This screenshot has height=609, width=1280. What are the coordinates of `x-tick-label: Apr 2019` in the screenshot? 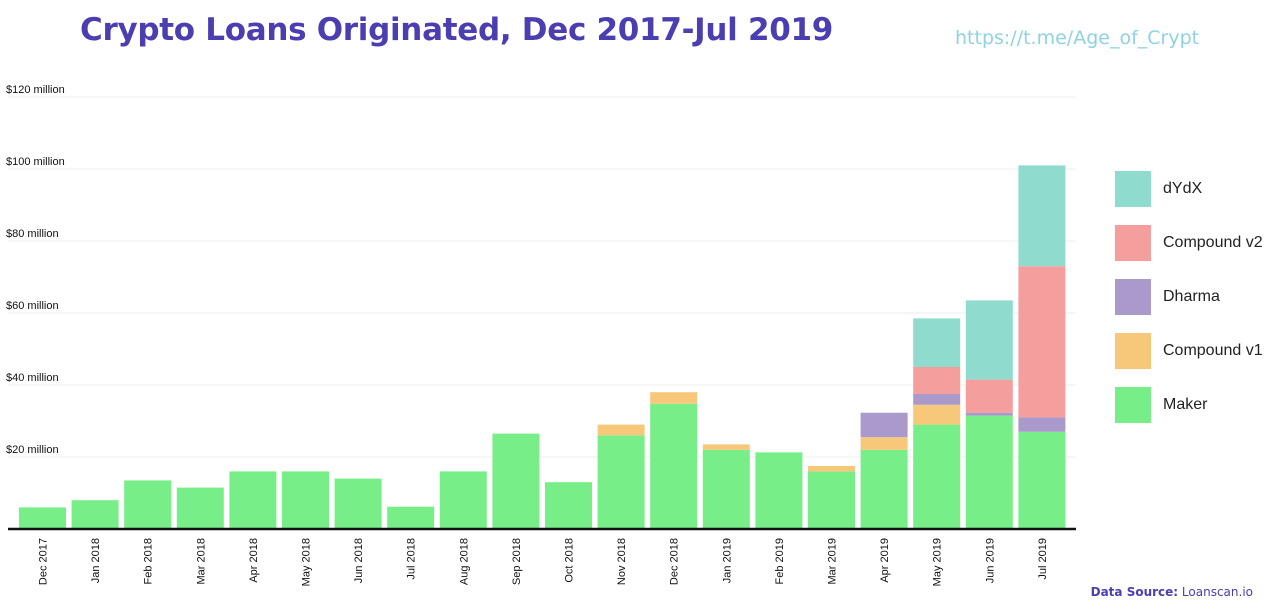 It's located at (885, 560).